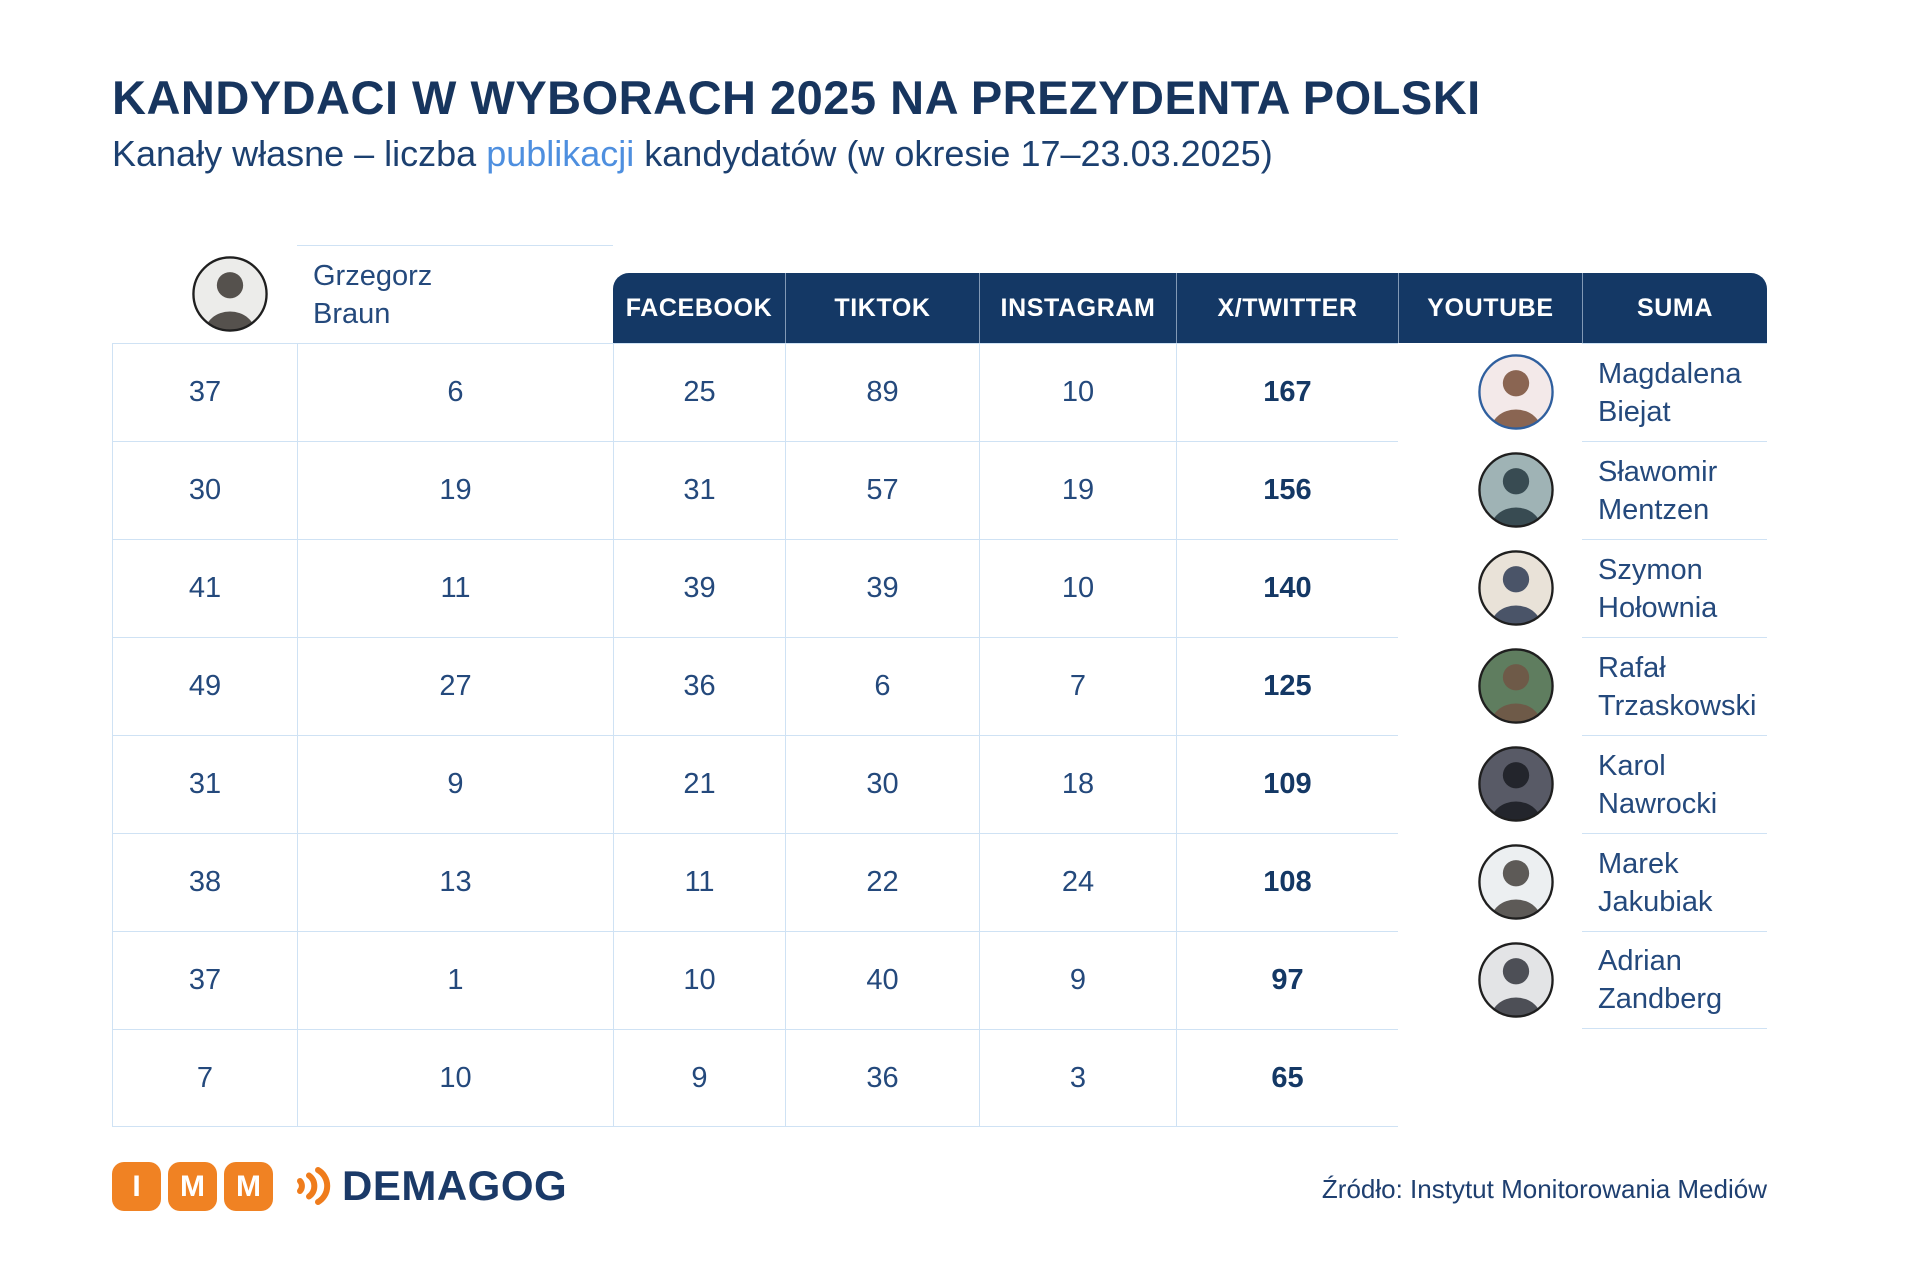 The image size is (1920, 1280). Describe the element at coordinates (953, 153) in the screenshot. I see `subtitle-suffix: kandydatów (w okresie 17–23.03.2025)` at that location.